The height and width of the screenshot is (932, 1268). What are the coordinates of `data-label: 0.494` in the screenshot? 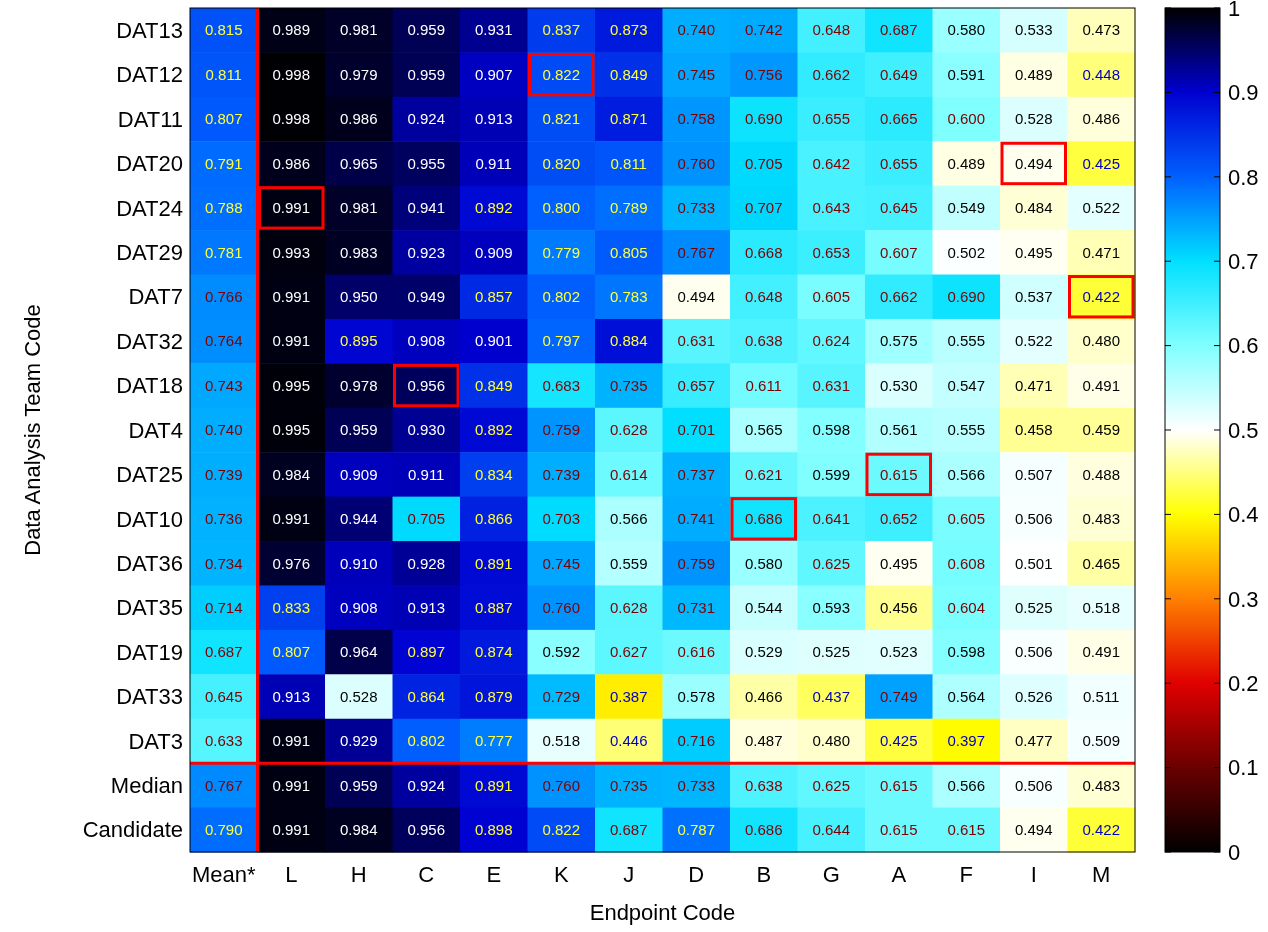 It's located at (696, 296).